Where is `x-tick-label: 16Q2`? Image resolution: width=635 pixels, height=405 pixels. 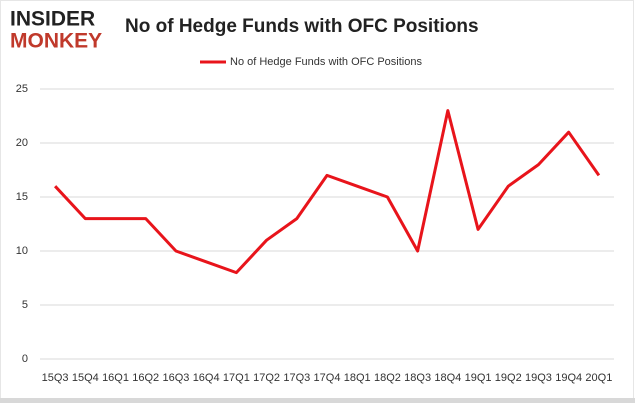 x-tick-label: 16Q2 is located at coordinates (145, 378).